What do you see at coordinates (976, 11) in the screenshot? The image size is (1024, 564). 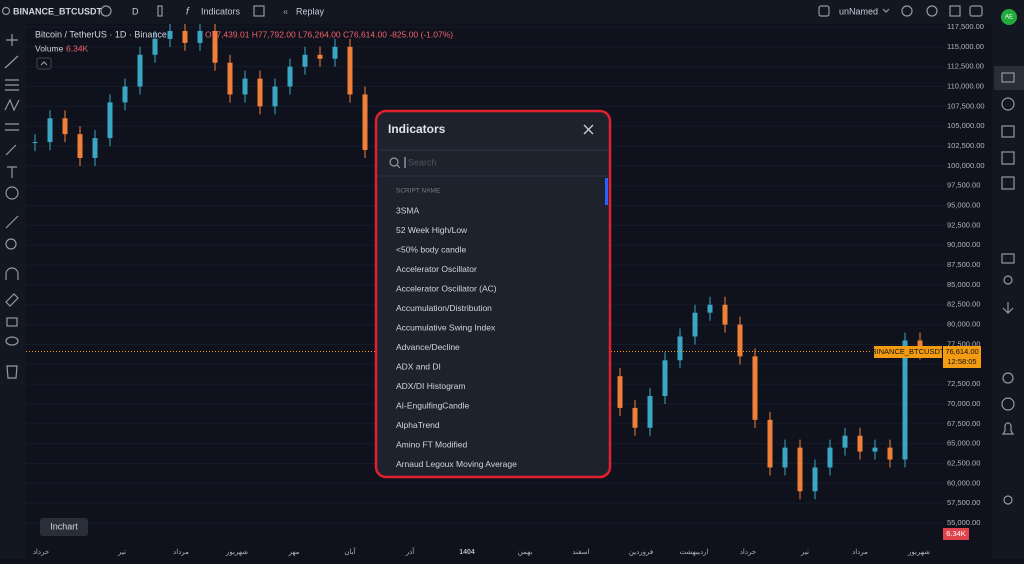 I see `snapshot-icon` at bounding box center [976, 11].